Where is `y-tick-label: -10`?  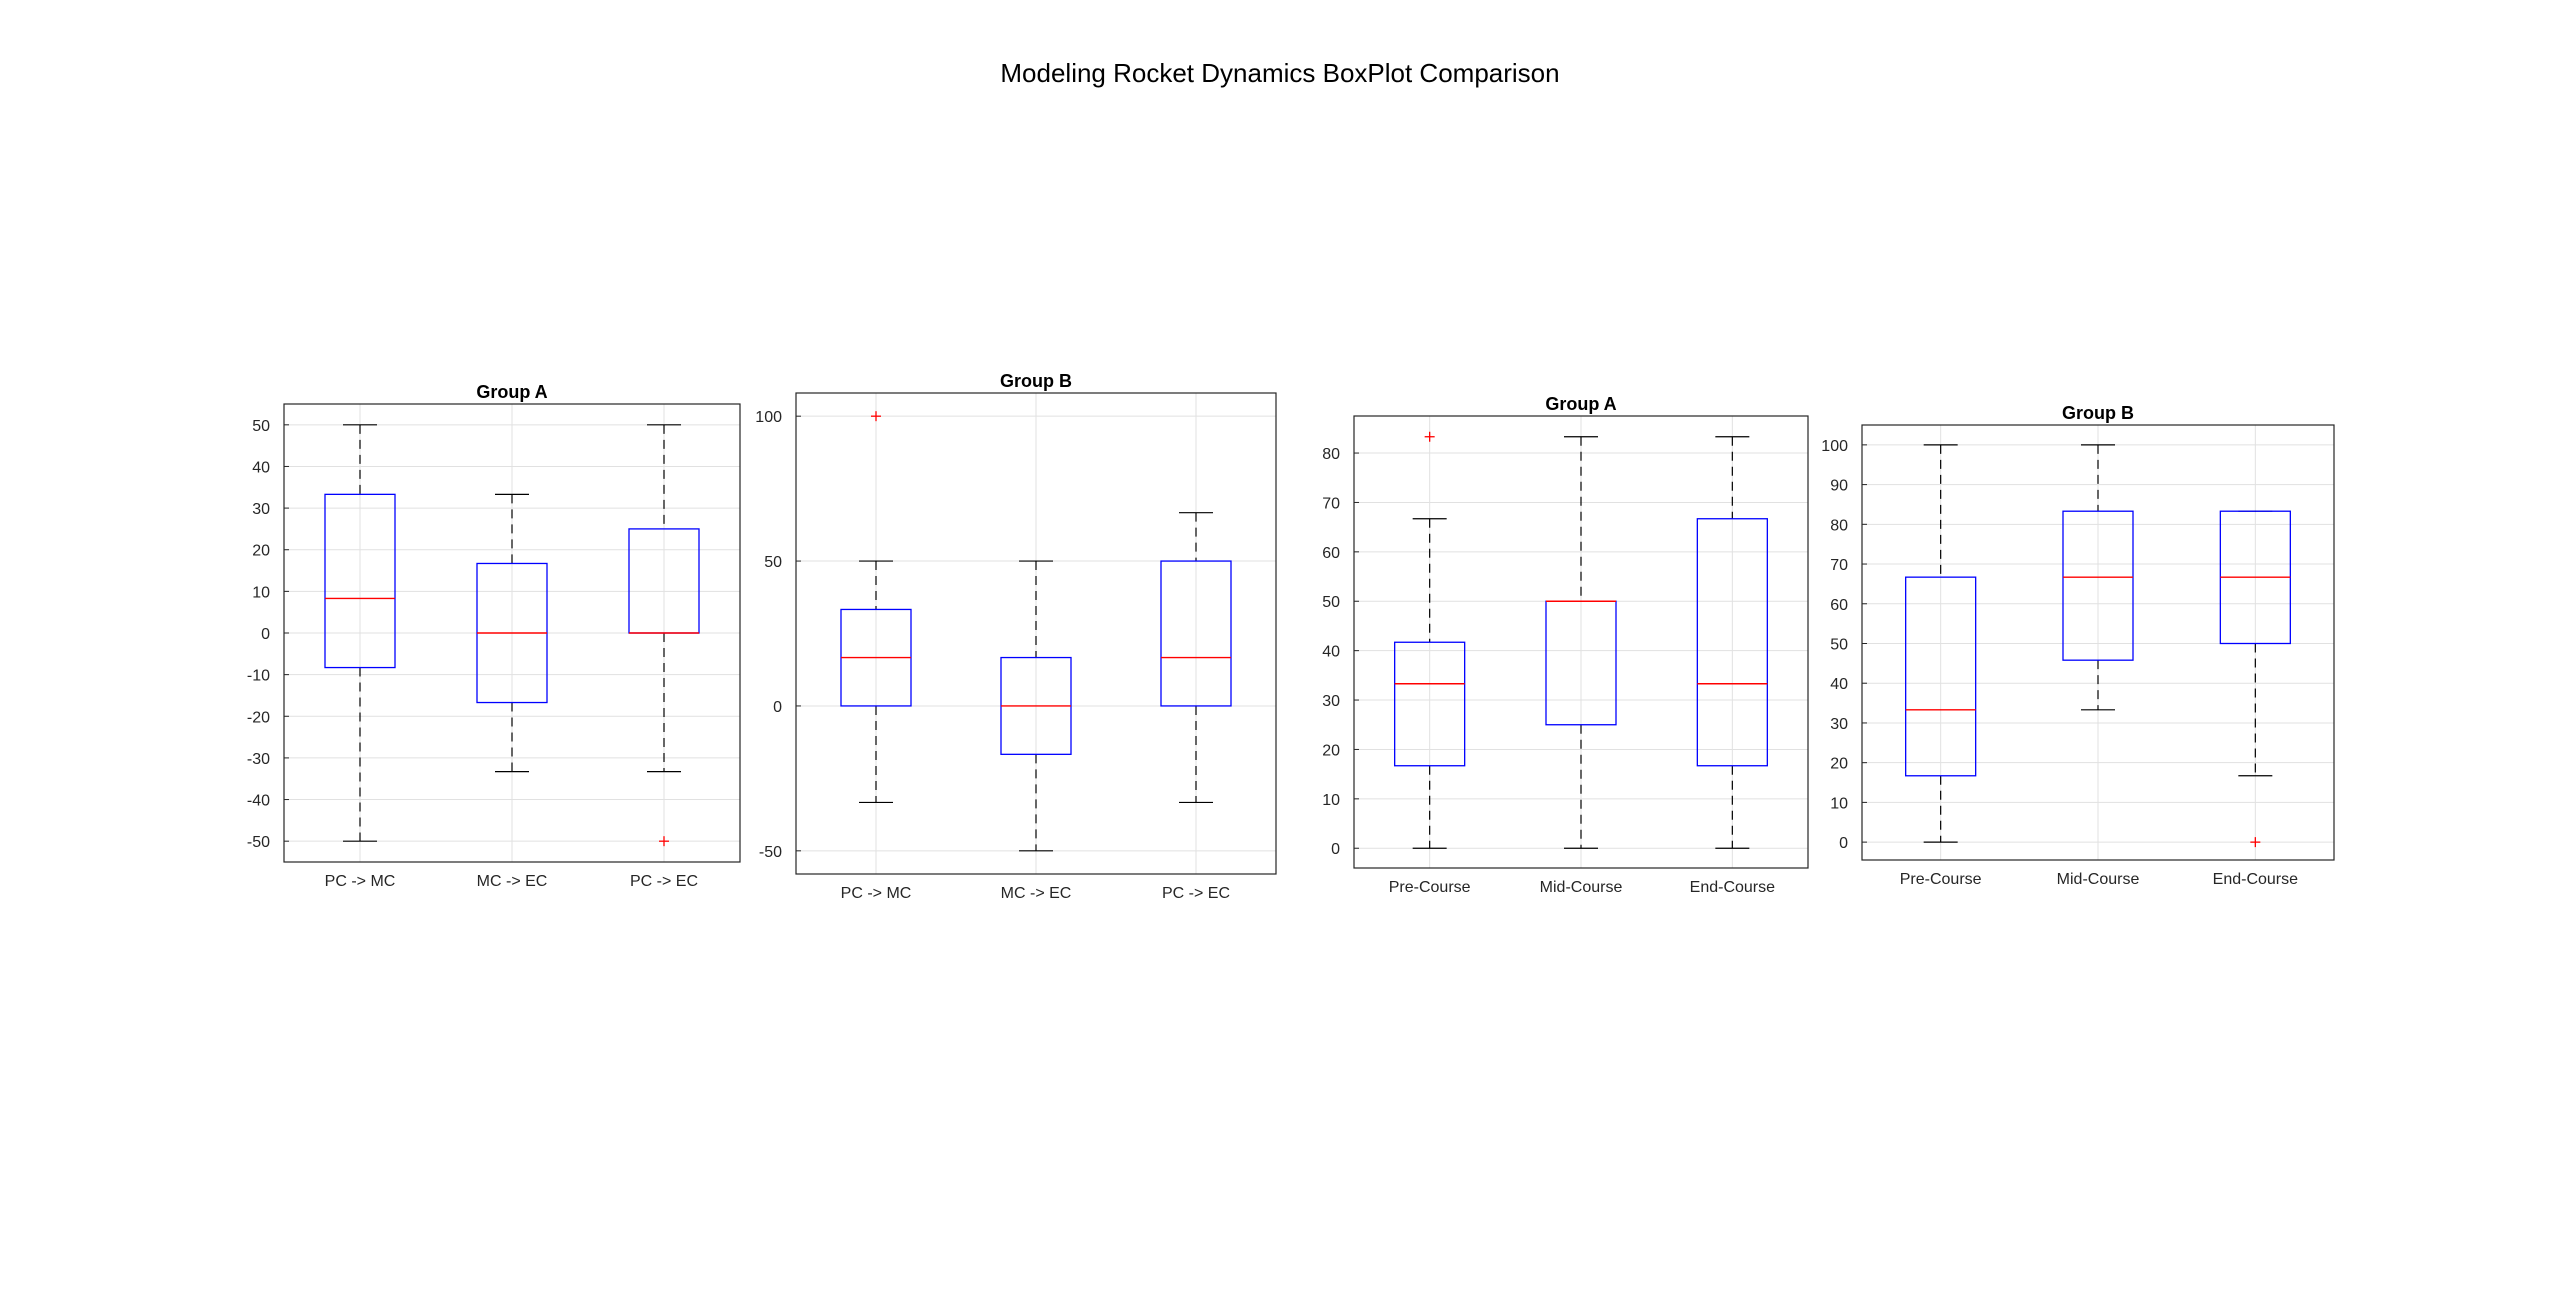
y-tick-label: -10 is located at coordinates (258, 676).